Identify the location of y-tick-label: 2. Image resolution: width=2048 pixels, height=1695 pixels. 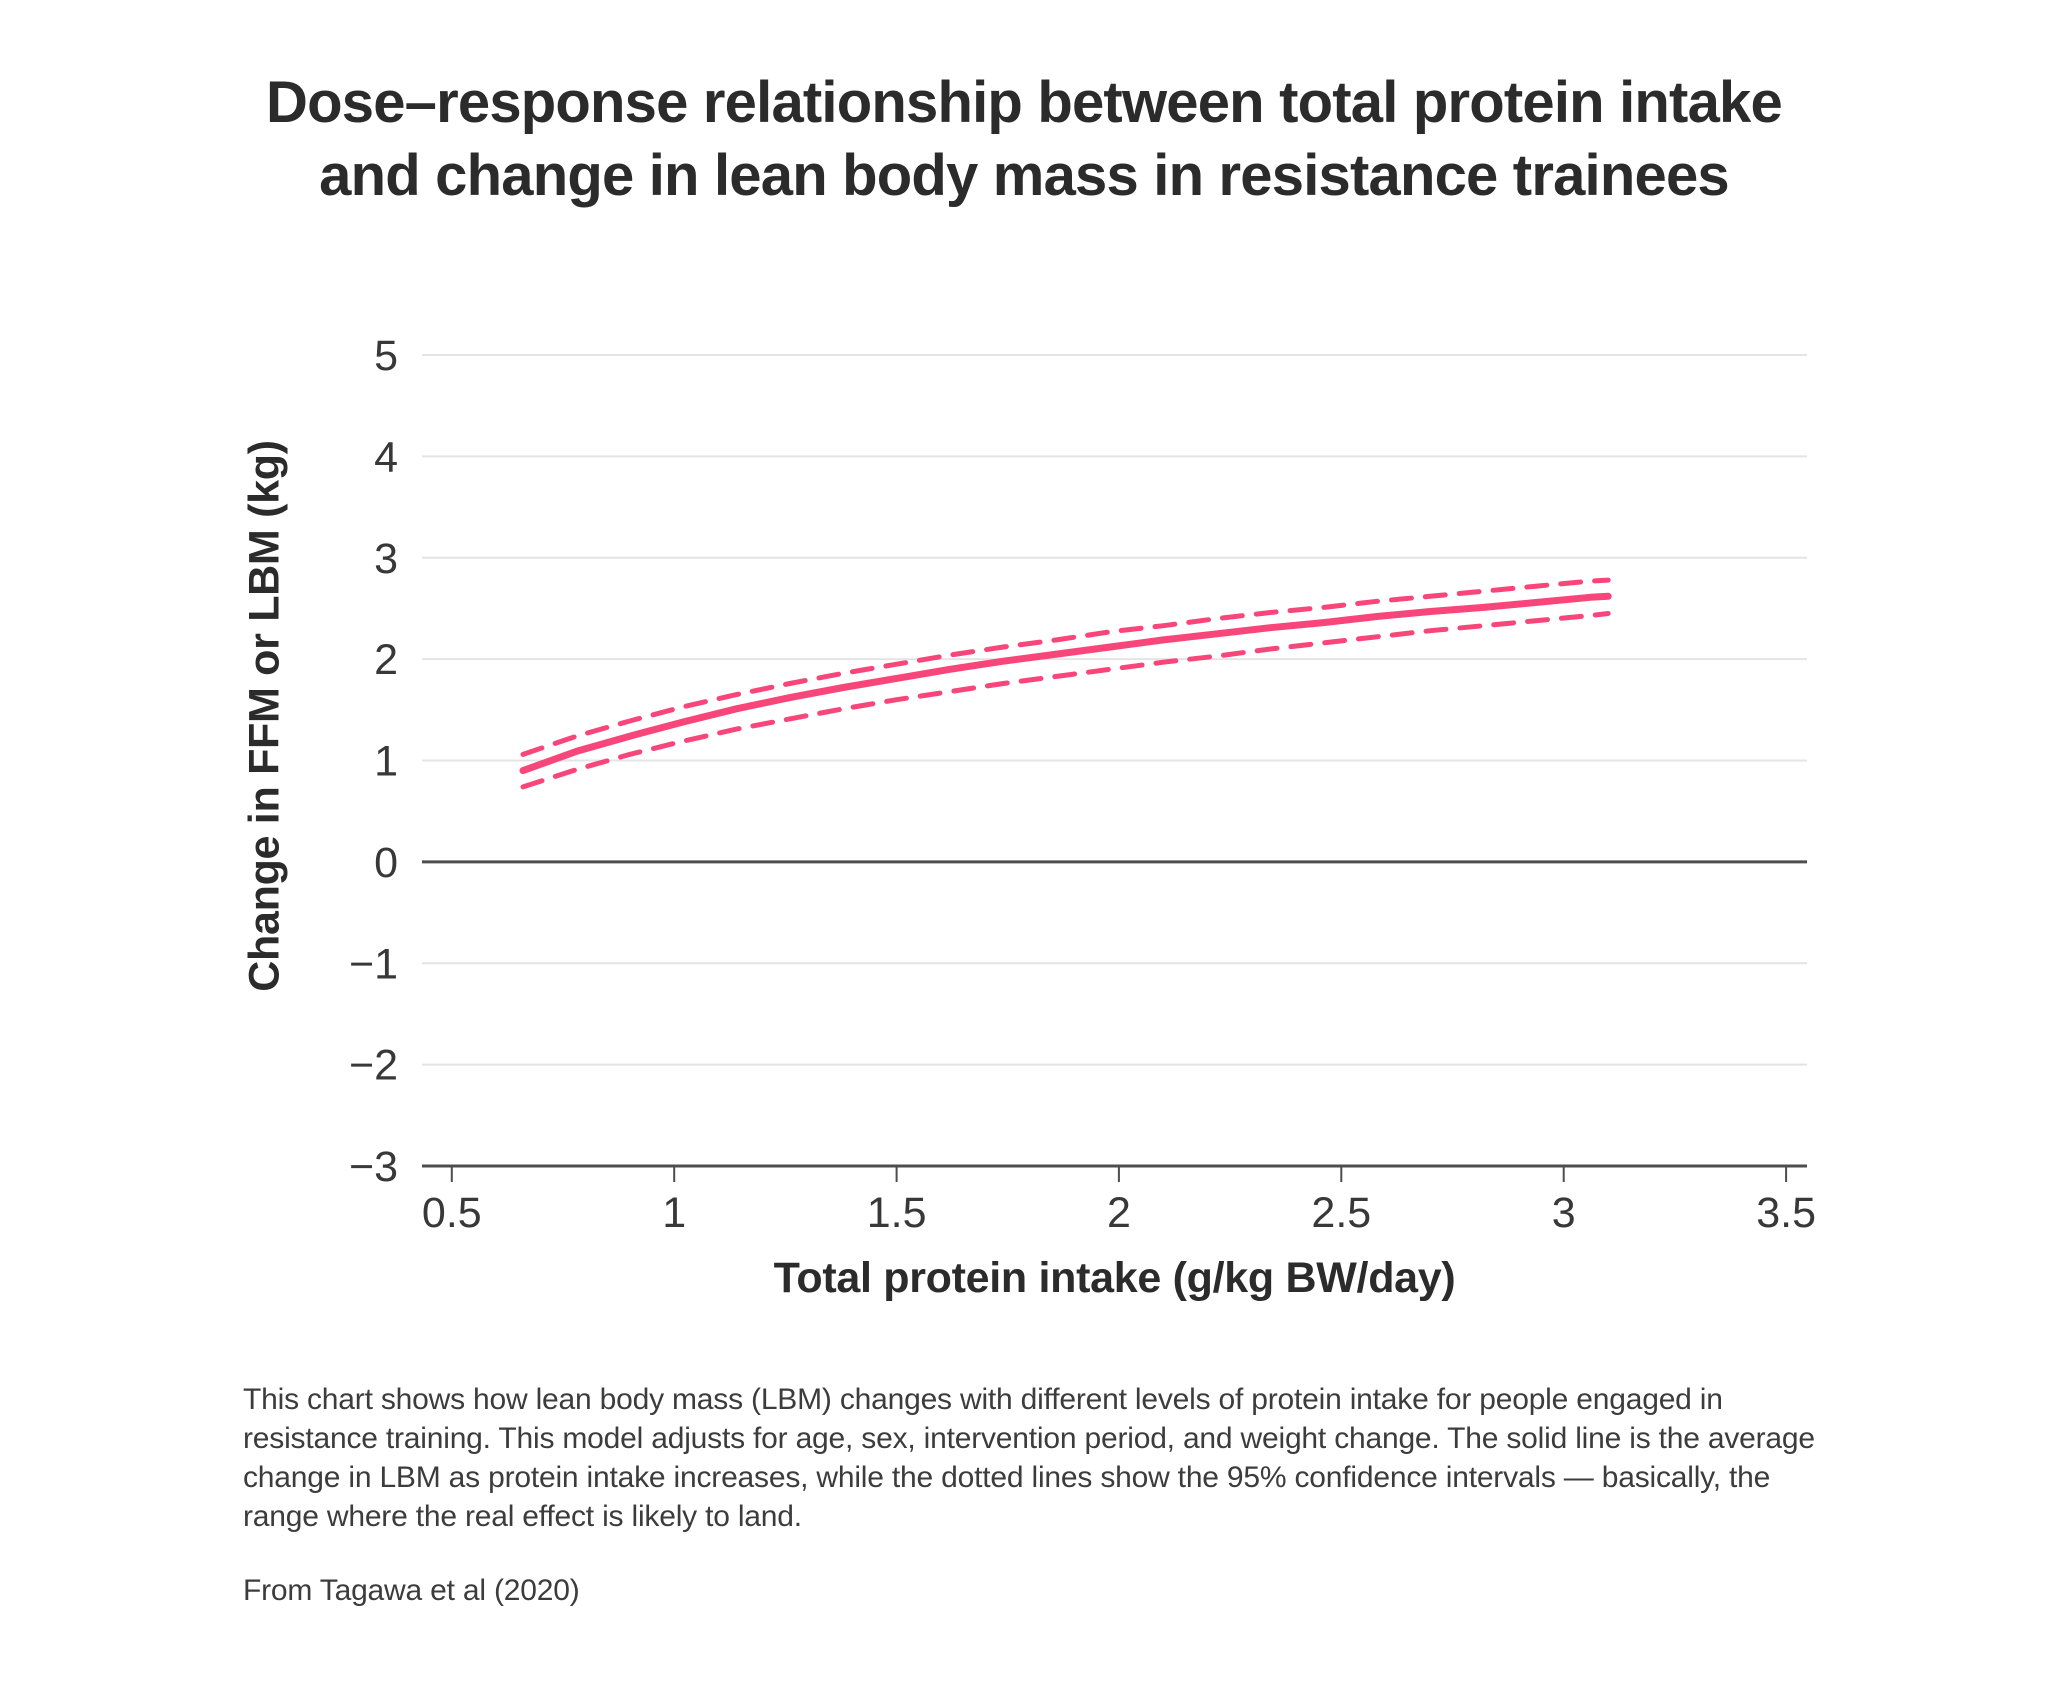
(386, 660).